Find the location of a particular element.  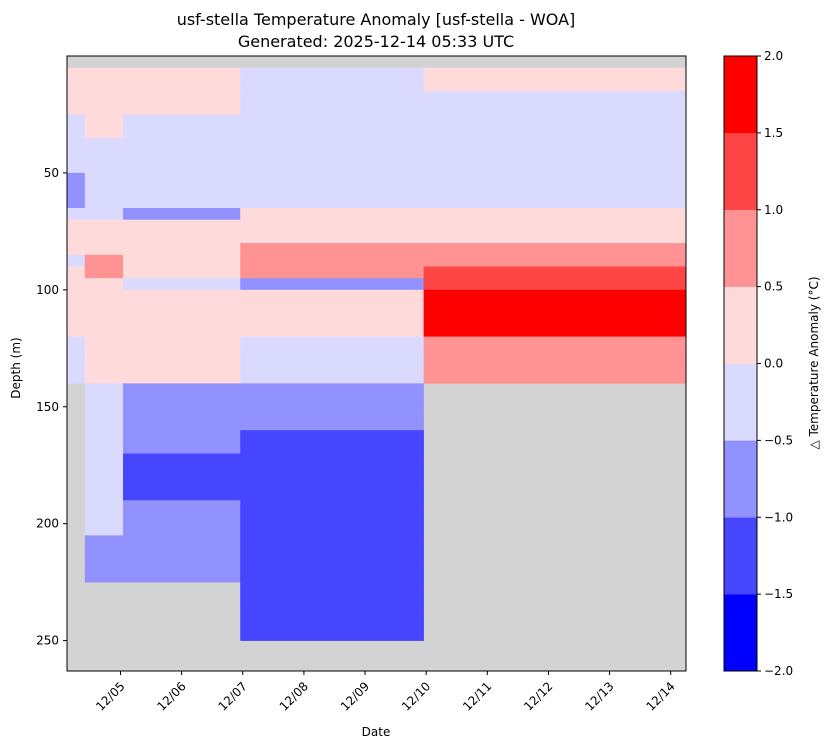

y-tick-label: 250 is located at coordinates (47, 641).